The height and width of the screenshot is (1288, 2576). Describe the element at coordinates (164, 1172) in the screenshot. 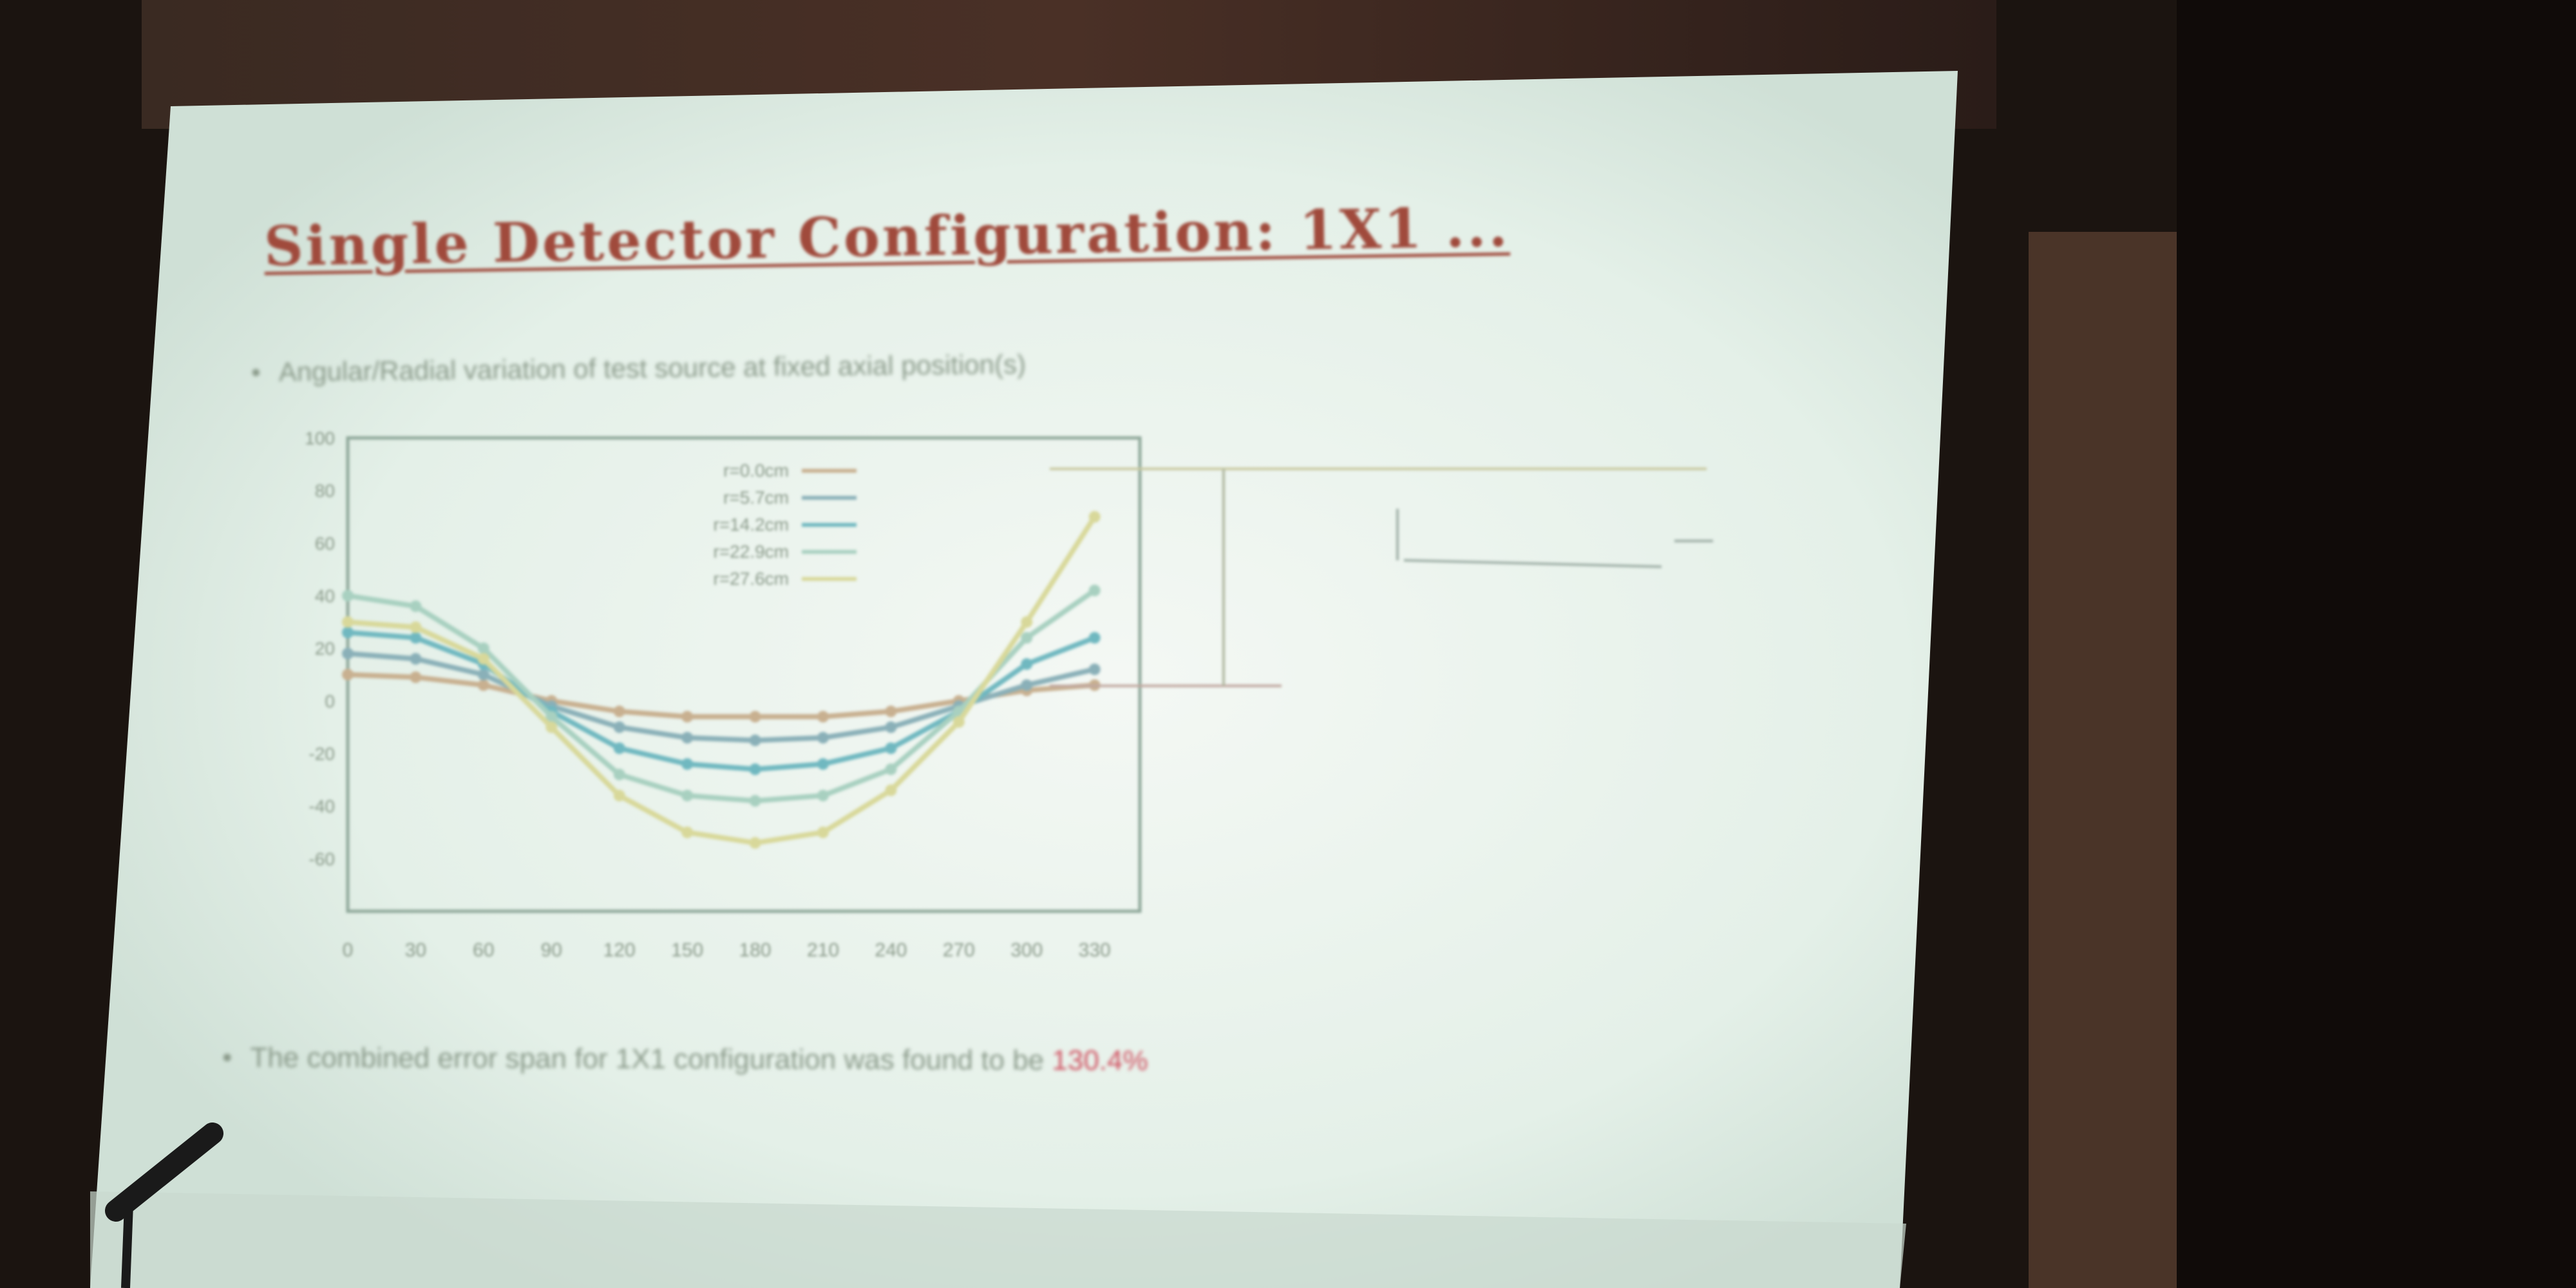

I see `microphone-icon` at that location.